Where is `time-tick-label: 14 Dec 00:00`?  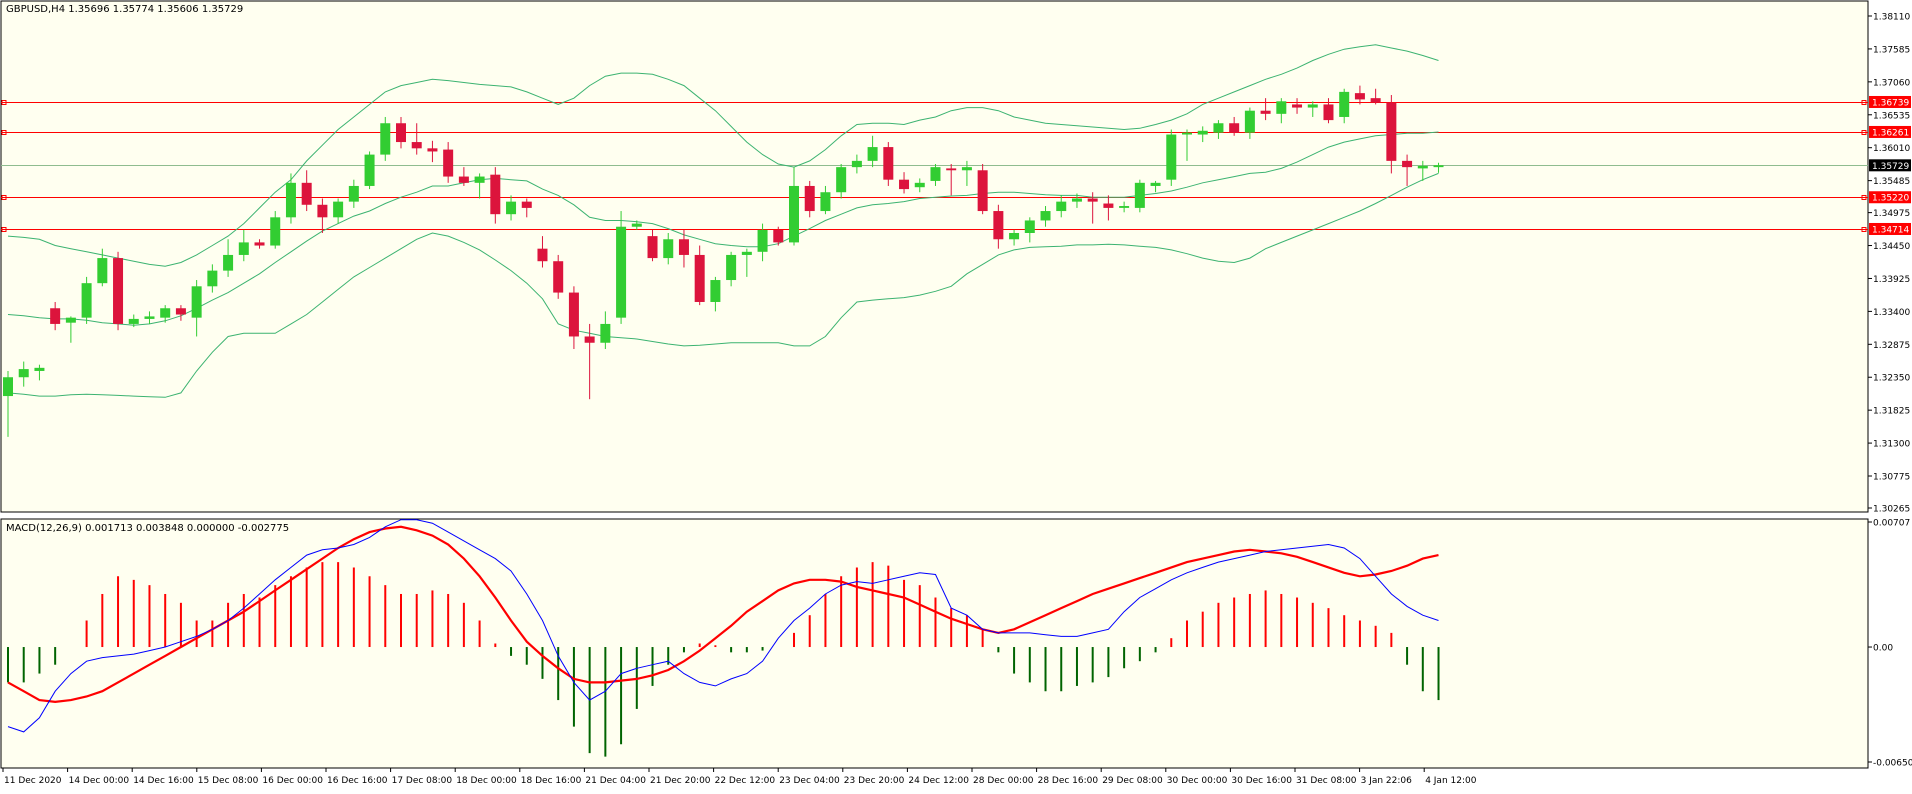 time-tick-label: 14 Dec 00:00 is located at coordinates (99, 781).